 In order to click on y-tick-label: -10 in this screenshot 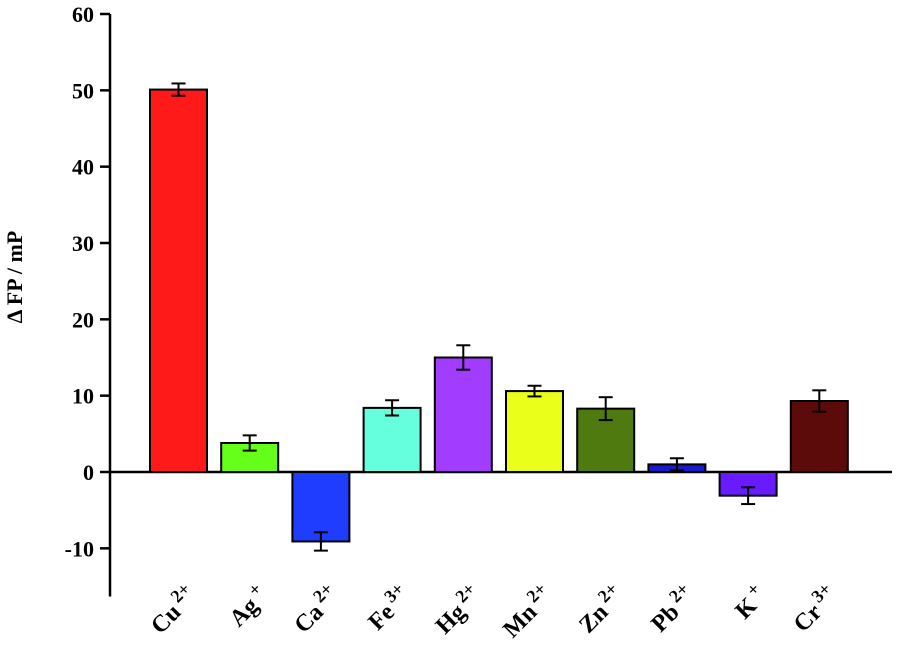, I will do `click(79, 548)`.